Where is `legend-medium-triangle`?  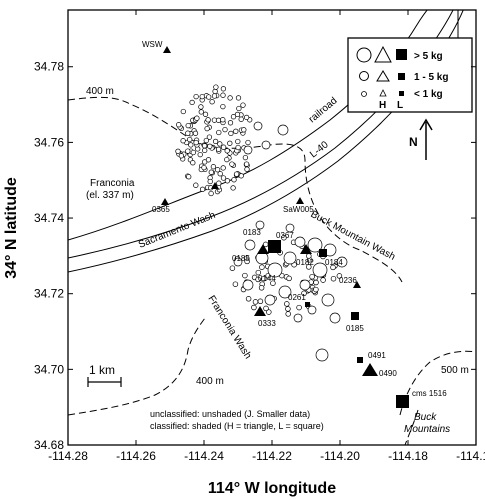
legend-medium-triangle is located at coordinates (383, 76).